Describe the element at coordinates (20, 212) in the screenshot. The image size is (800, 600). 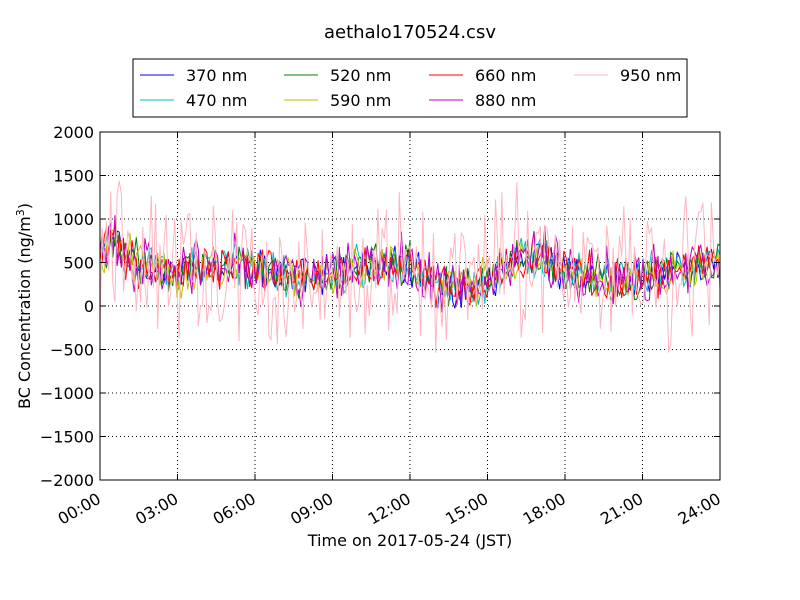
I see `y-axis-label-superscript: 3` at that location.